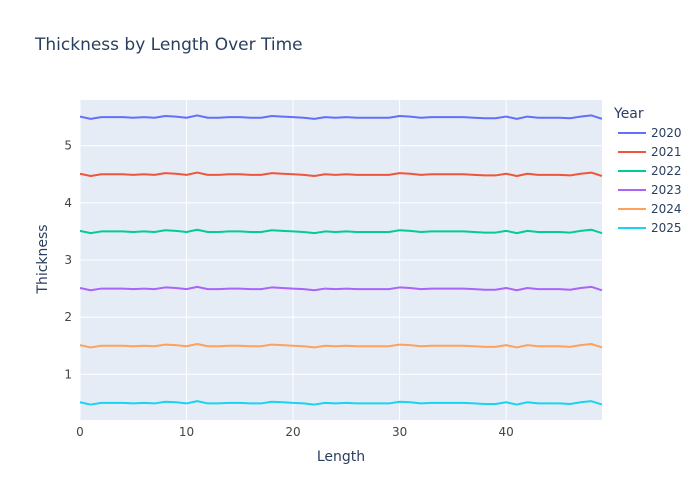  Describe the element at coordinates (341, 346) in the screenshot. I see `series-line-2024` at that location.